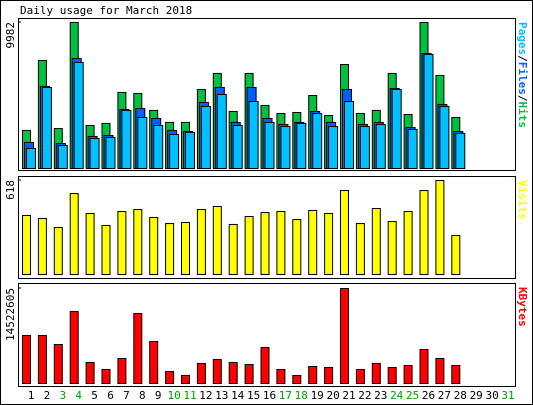 The width and height of the screenshot is (533, 405). Describe the element at coordinates (238, 395) in the screenshot. I see `x-tick-label: 14` at that location.